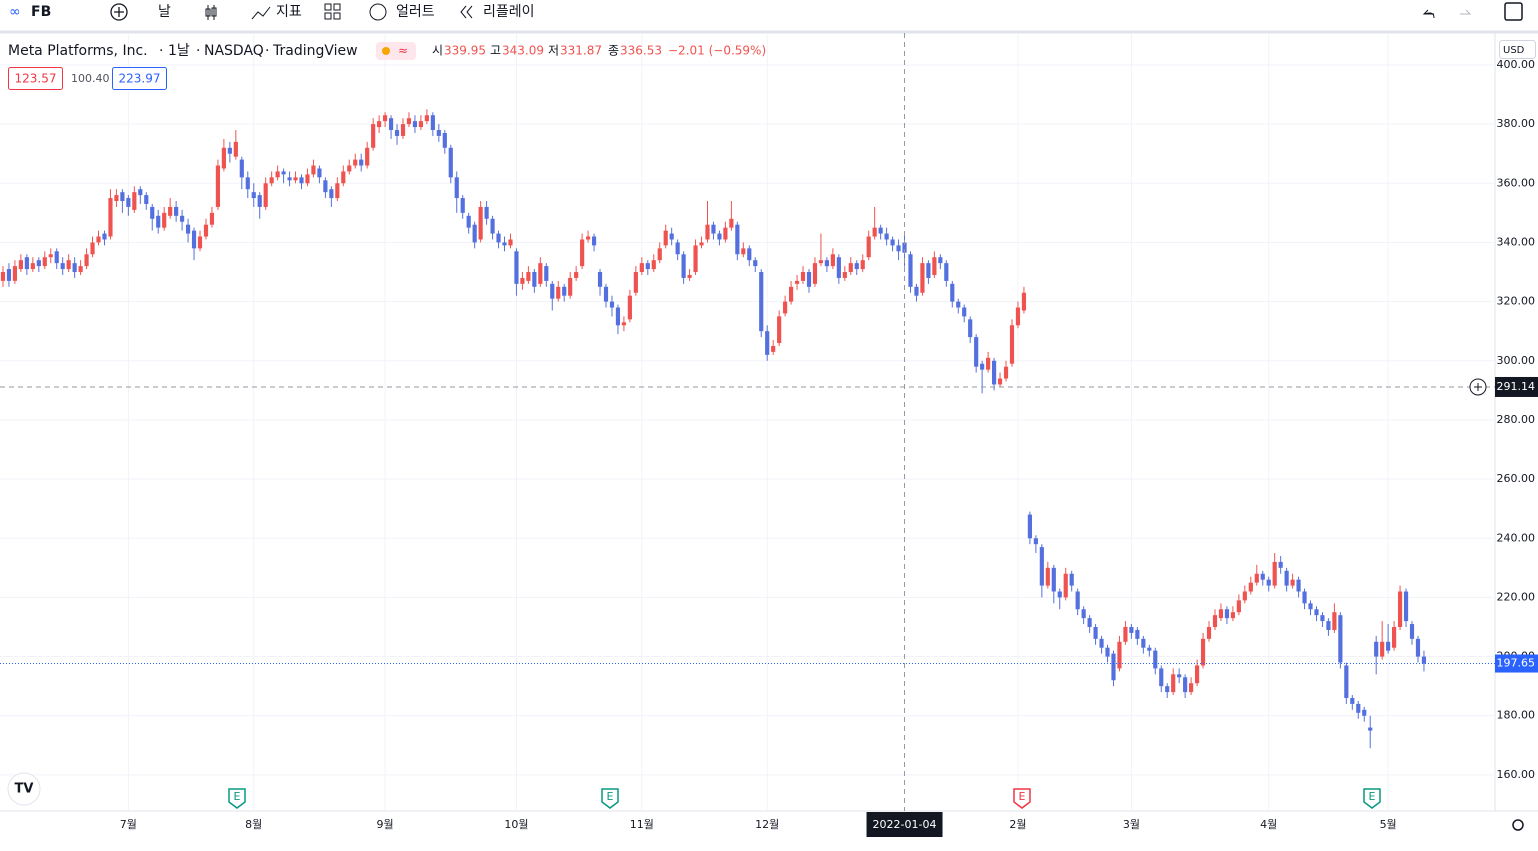 Image resolution: width=1538 pixels, height=851 pixels. Describe the element at coordinates (1268, 824) in the screenshot. I see `time-tick-label: 4월` at that location.